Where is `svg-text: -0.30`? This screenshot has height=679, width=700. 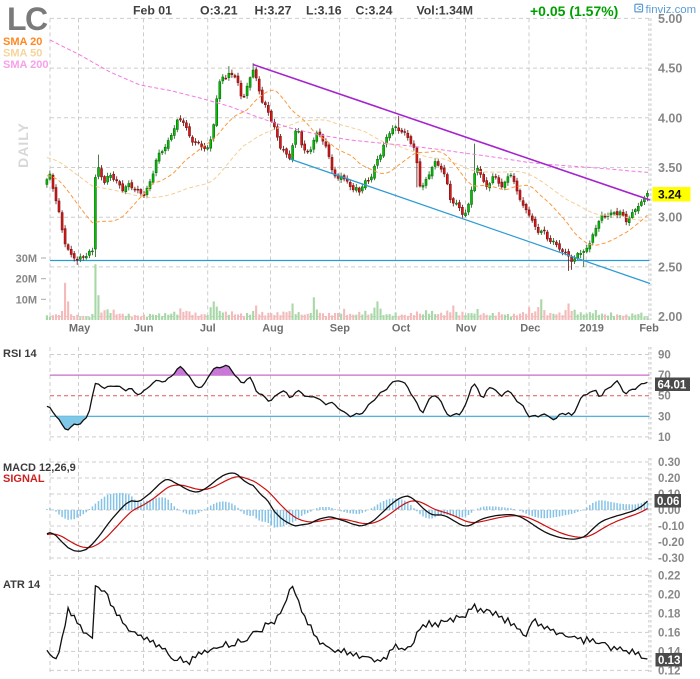
svg-text: -0.30 is located at coordinates (671, 559).